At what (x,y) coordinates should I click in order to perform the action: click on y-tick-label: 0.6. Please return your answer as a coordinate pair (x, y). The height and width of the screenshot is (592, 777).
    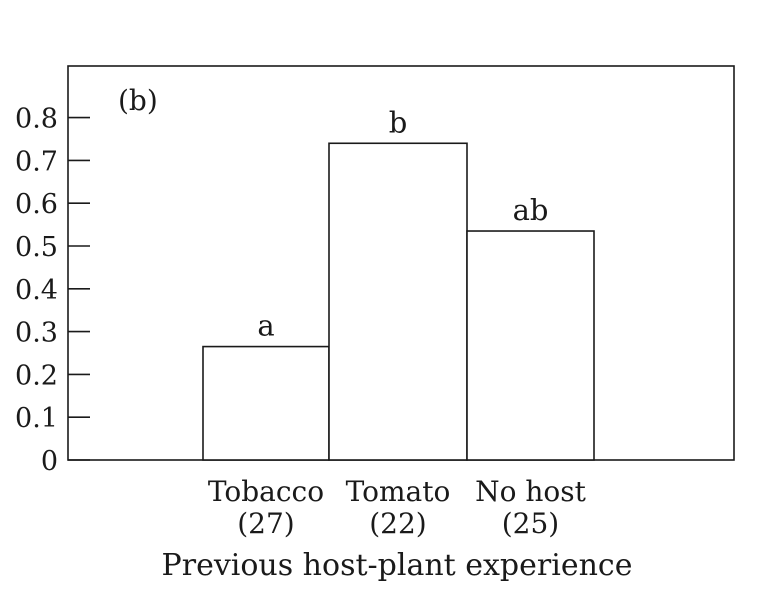
    Looking at the image, I should click on (36, 204).